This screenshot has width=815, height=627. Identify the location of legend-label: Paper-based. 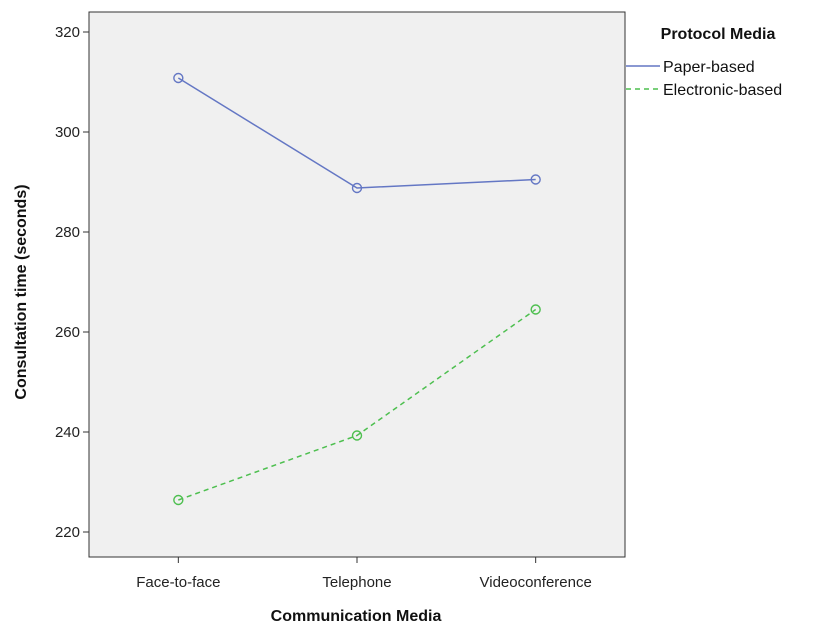
(709, 67).